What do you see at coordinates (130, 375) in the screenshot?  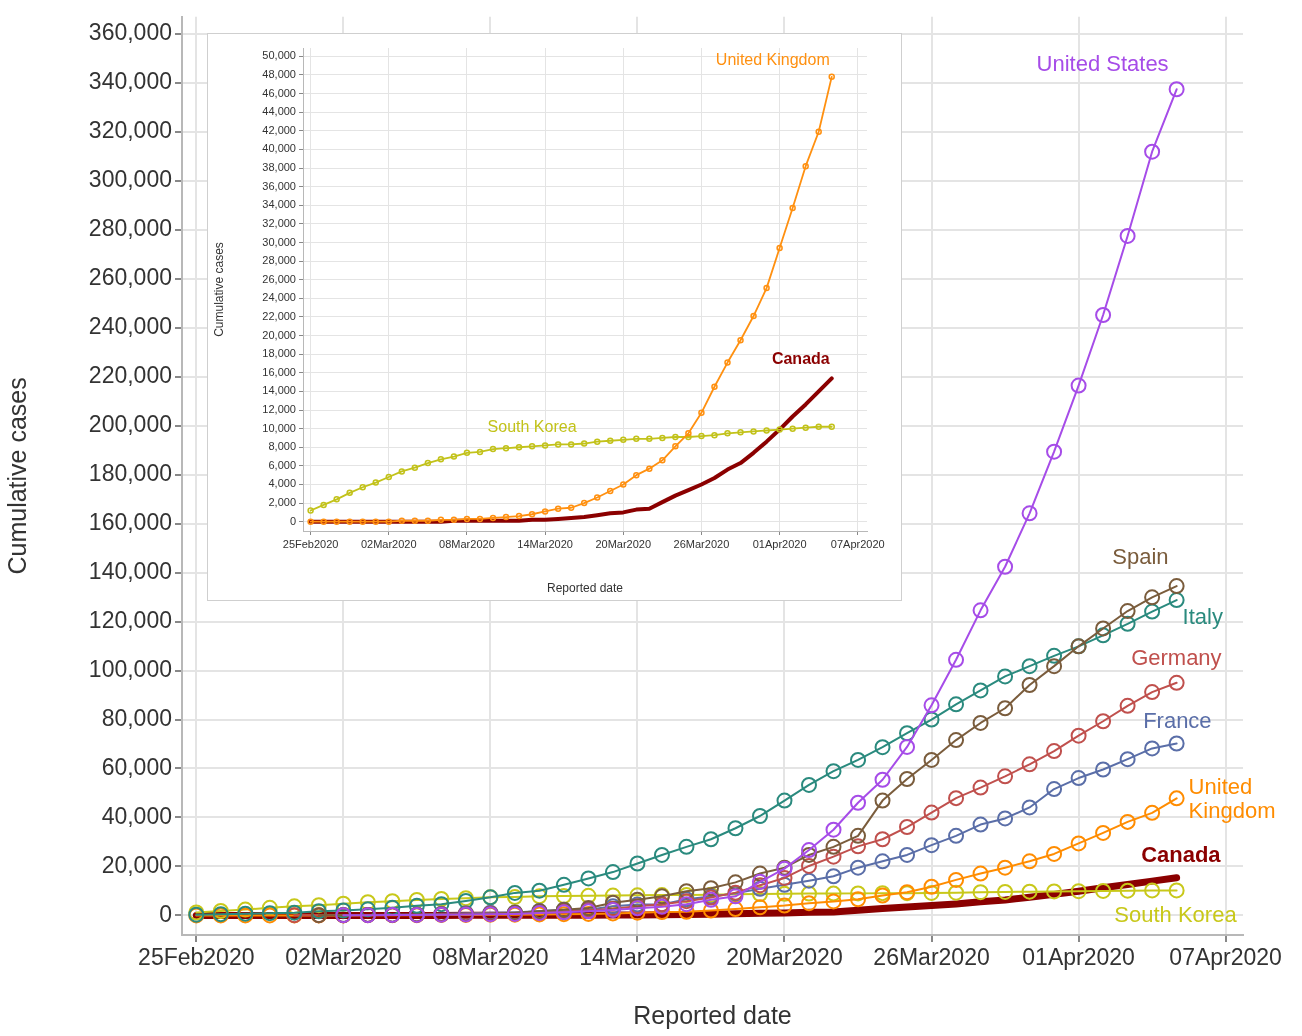 I see `y-tick-label: 220,000` at bounding box center [130, 375].